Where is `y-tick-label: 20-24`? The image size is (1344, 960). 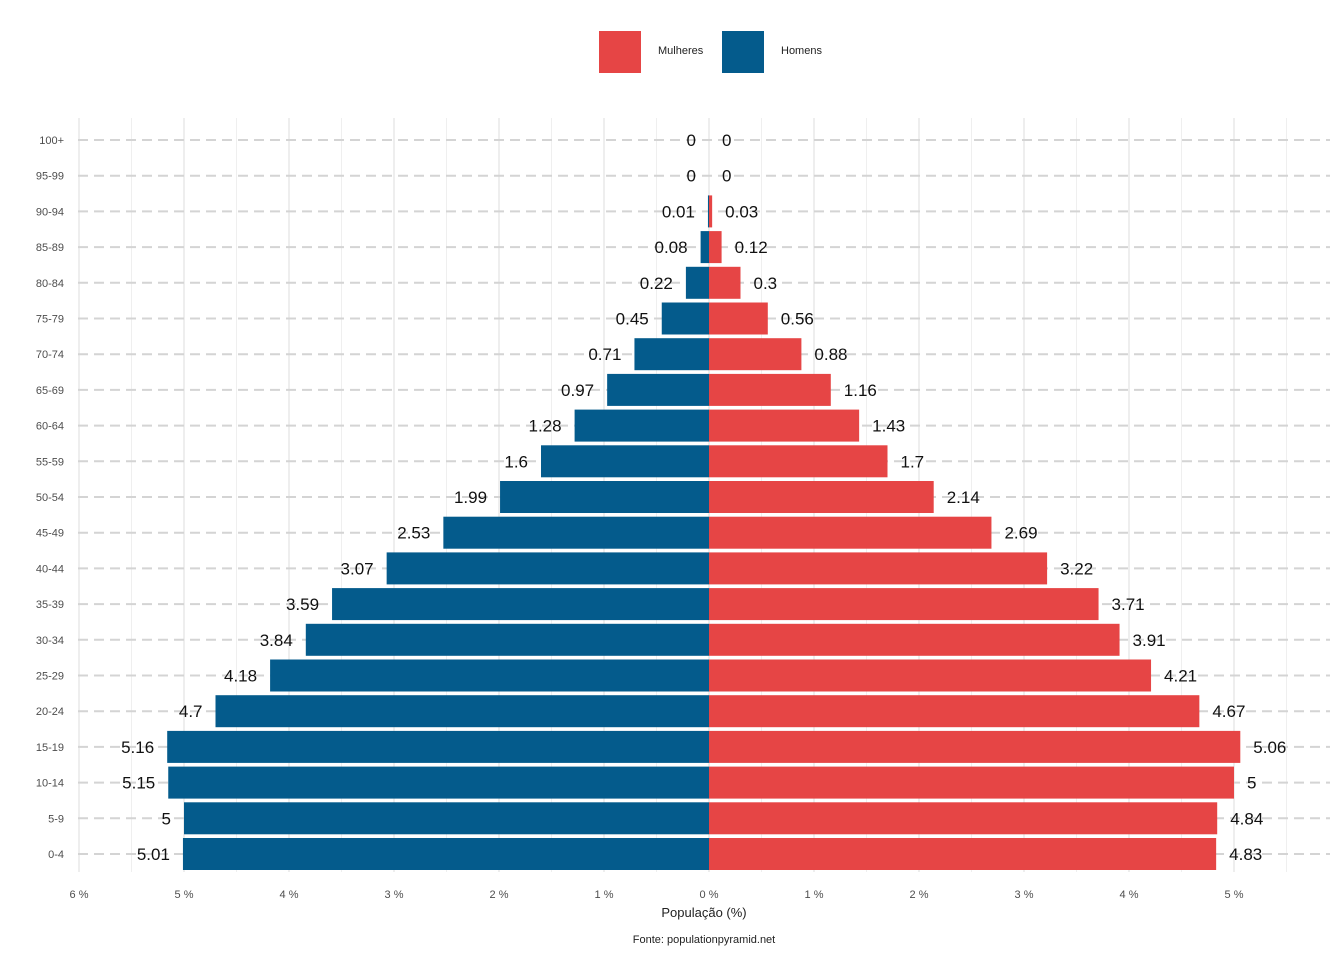
y-tick-label: 20-24 is located at coordinates (50, 712).